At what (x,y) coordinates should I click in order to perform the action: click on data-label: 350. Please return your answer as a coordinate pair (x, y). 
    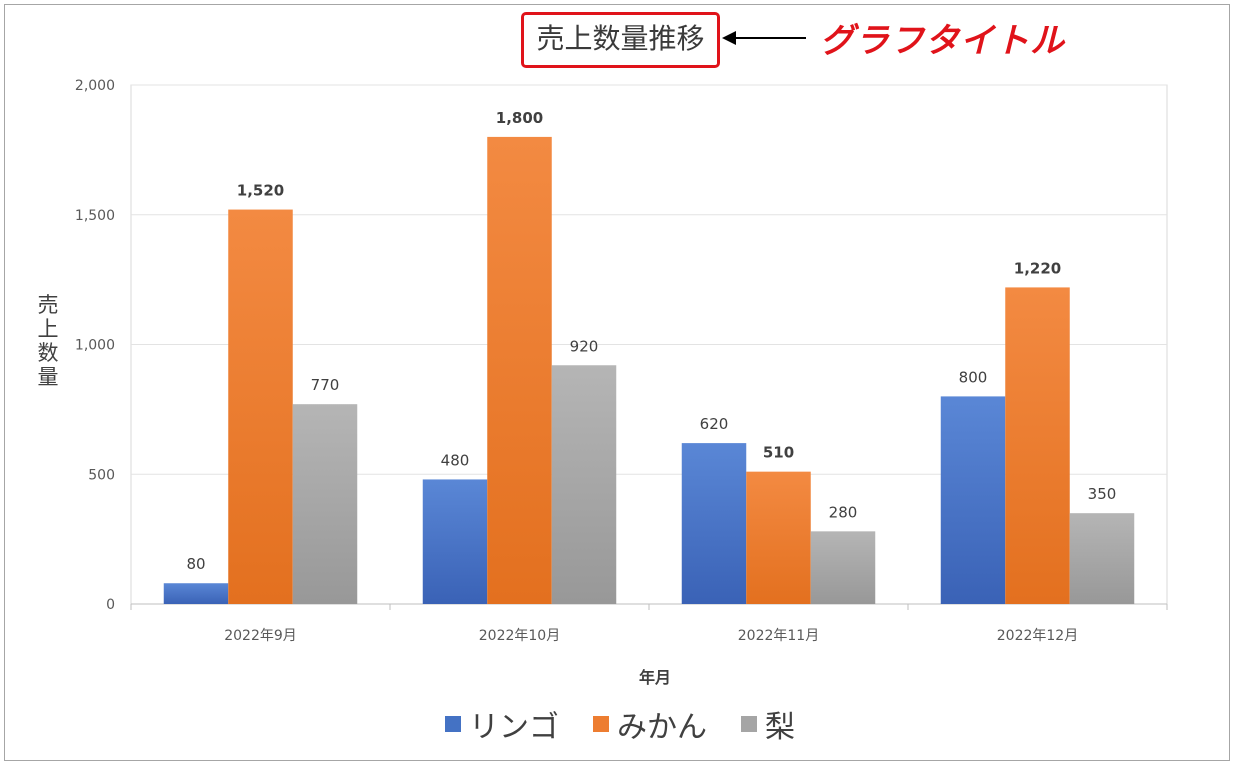
    Looking at the image, I should click on (1102, 494).